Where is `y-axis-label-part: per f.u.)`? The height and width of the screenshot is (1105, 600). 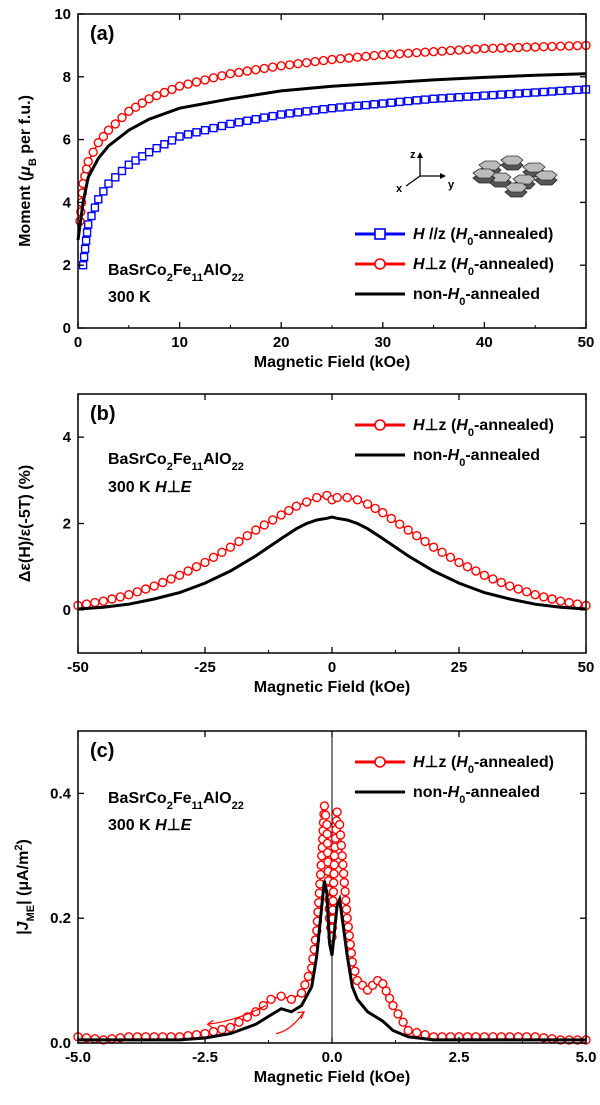
y-axis-label-part: per f.u.) is located at coordinates (25, 126).